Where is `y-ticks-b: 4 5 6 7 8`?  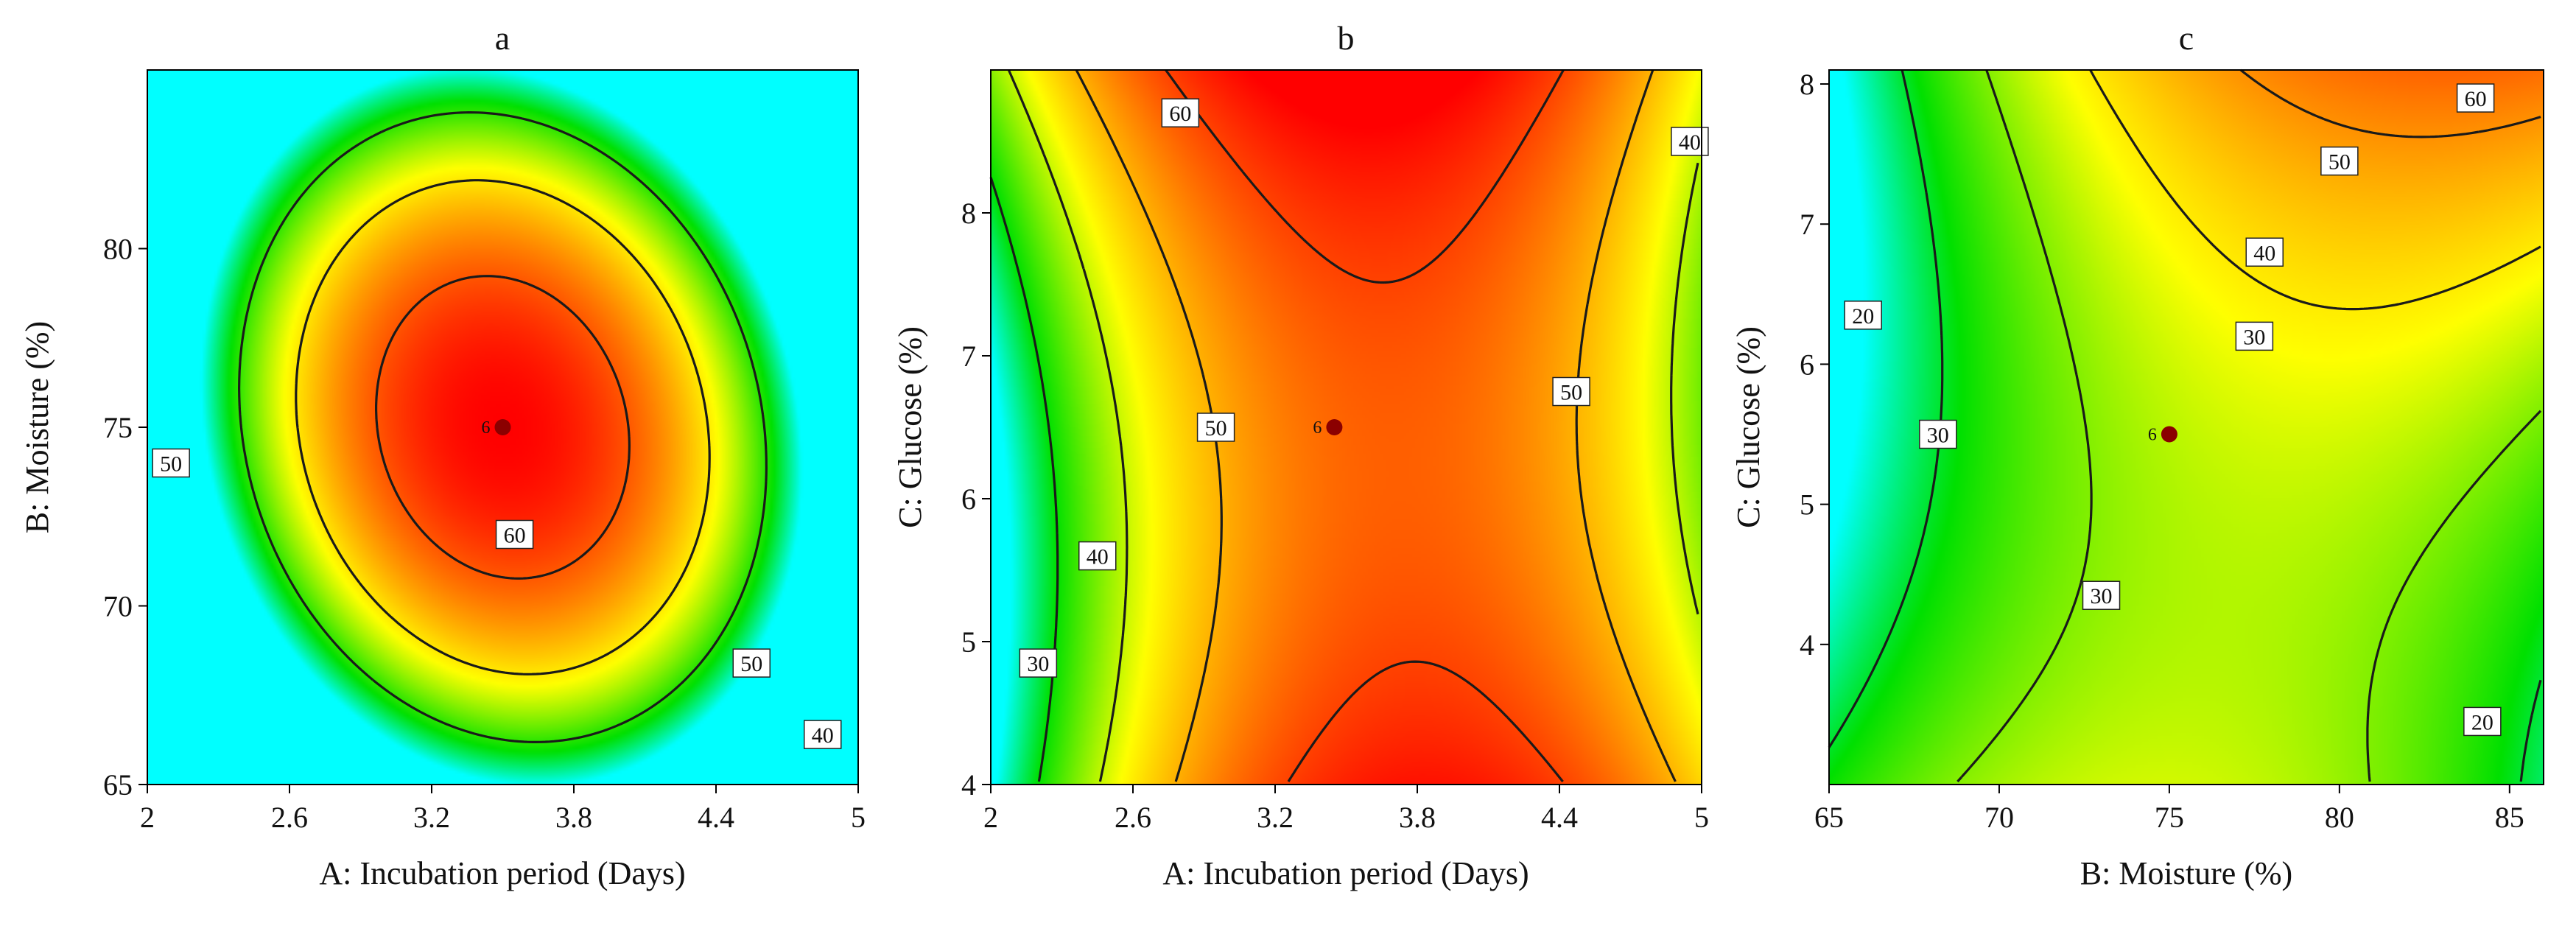
y-ticks-b: 4 5 6 7 8 is located at coordinates (976, 499).